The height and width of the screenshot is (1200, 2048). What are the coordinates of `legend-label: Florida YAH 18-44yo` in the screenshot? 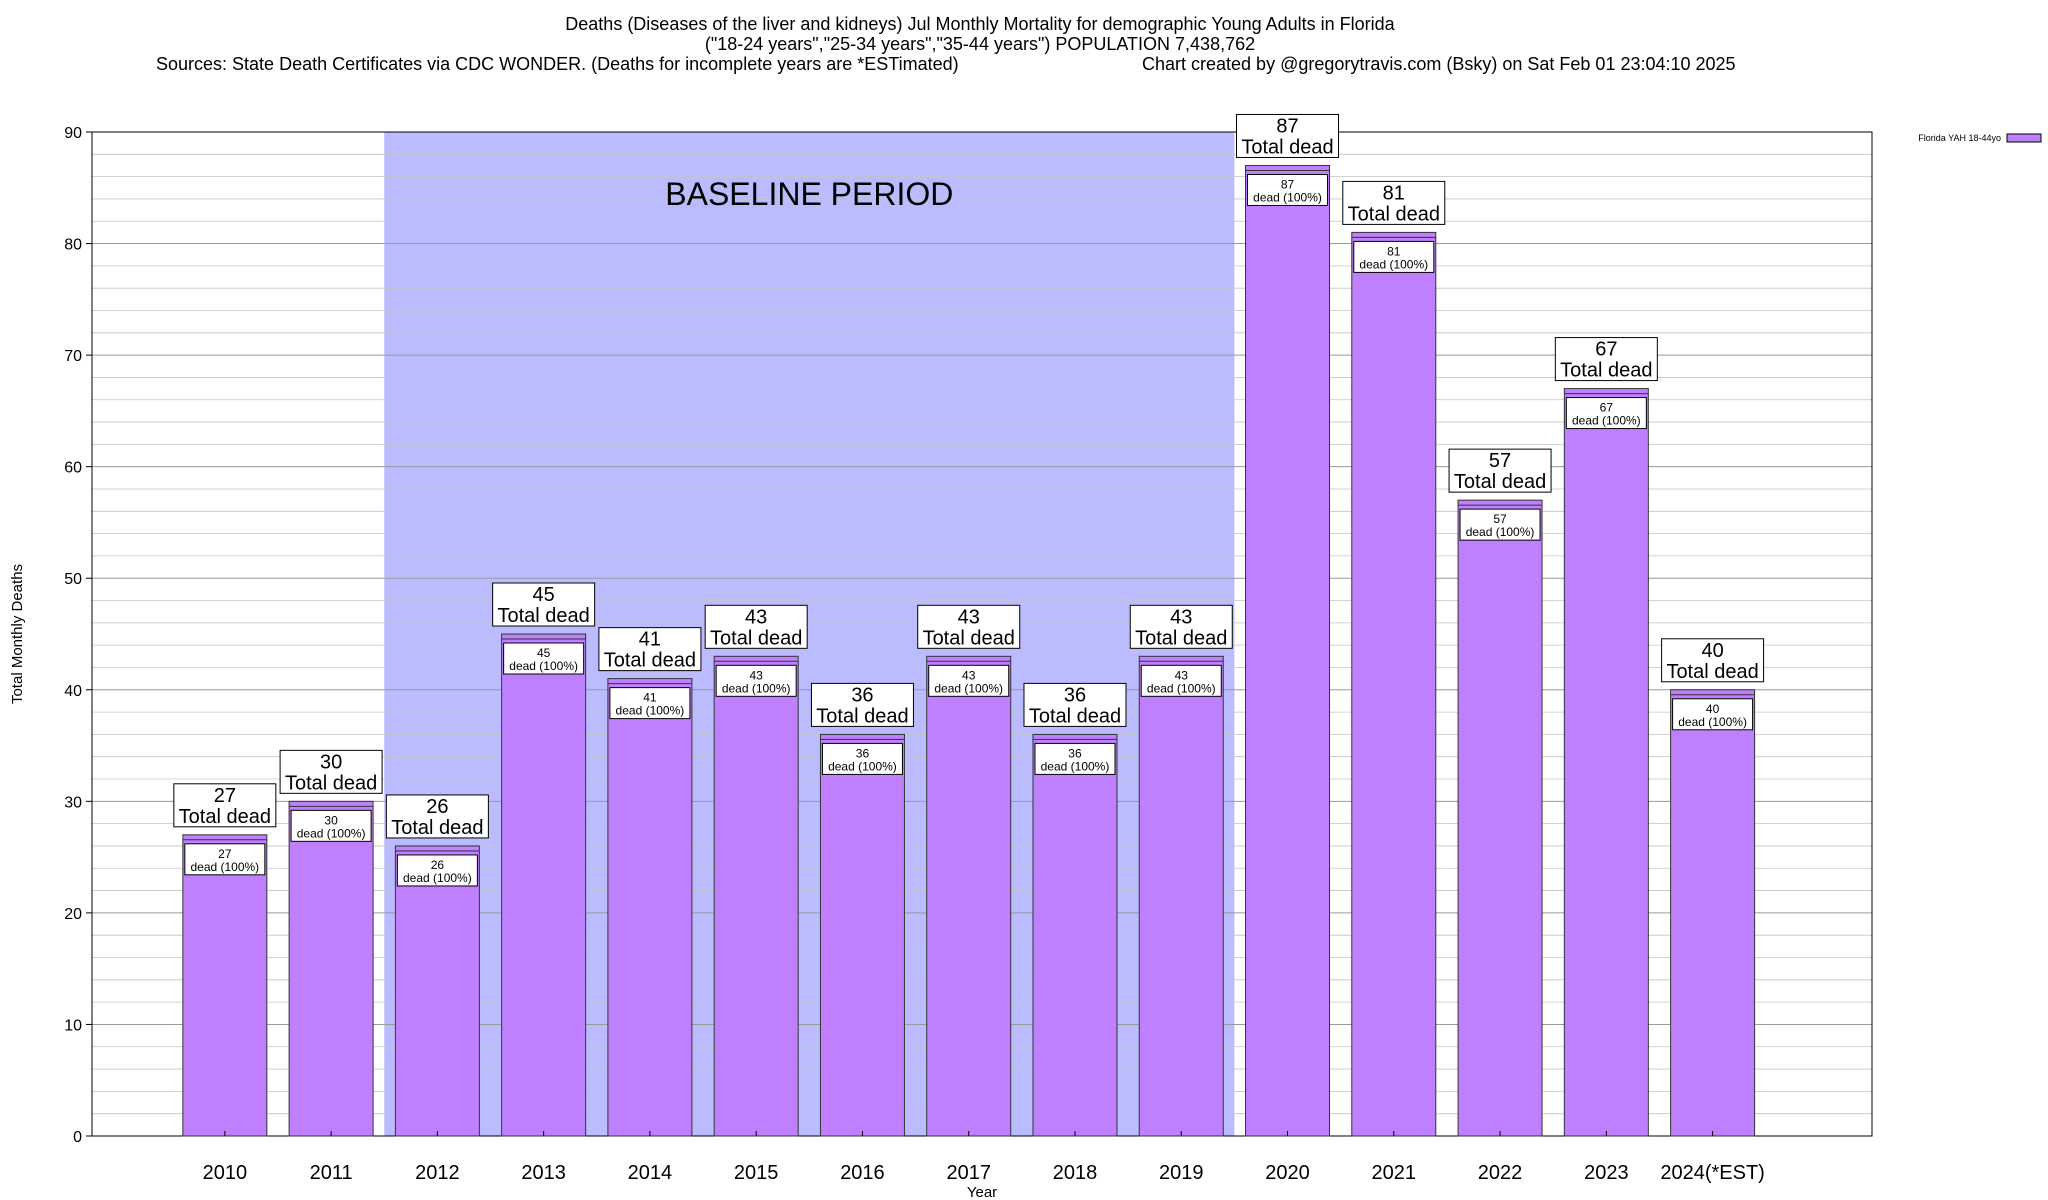 It's located at (1959, 138).